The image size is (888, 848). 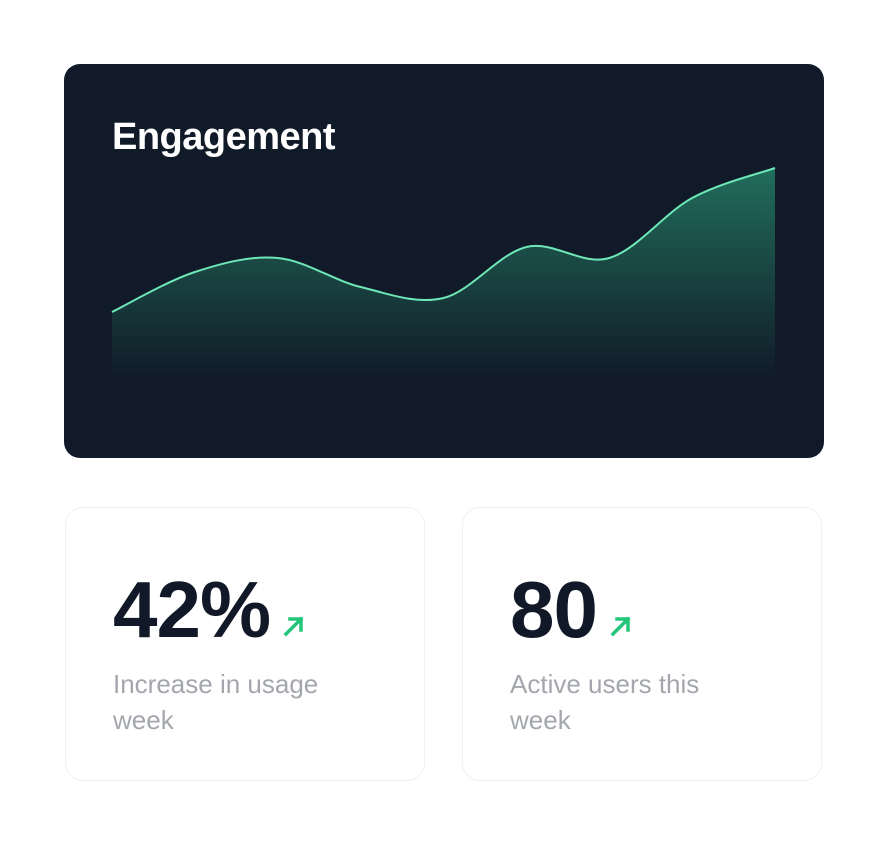 I want to click on stat-card: 42% Increase in usage week, so click(x=245, y=644).